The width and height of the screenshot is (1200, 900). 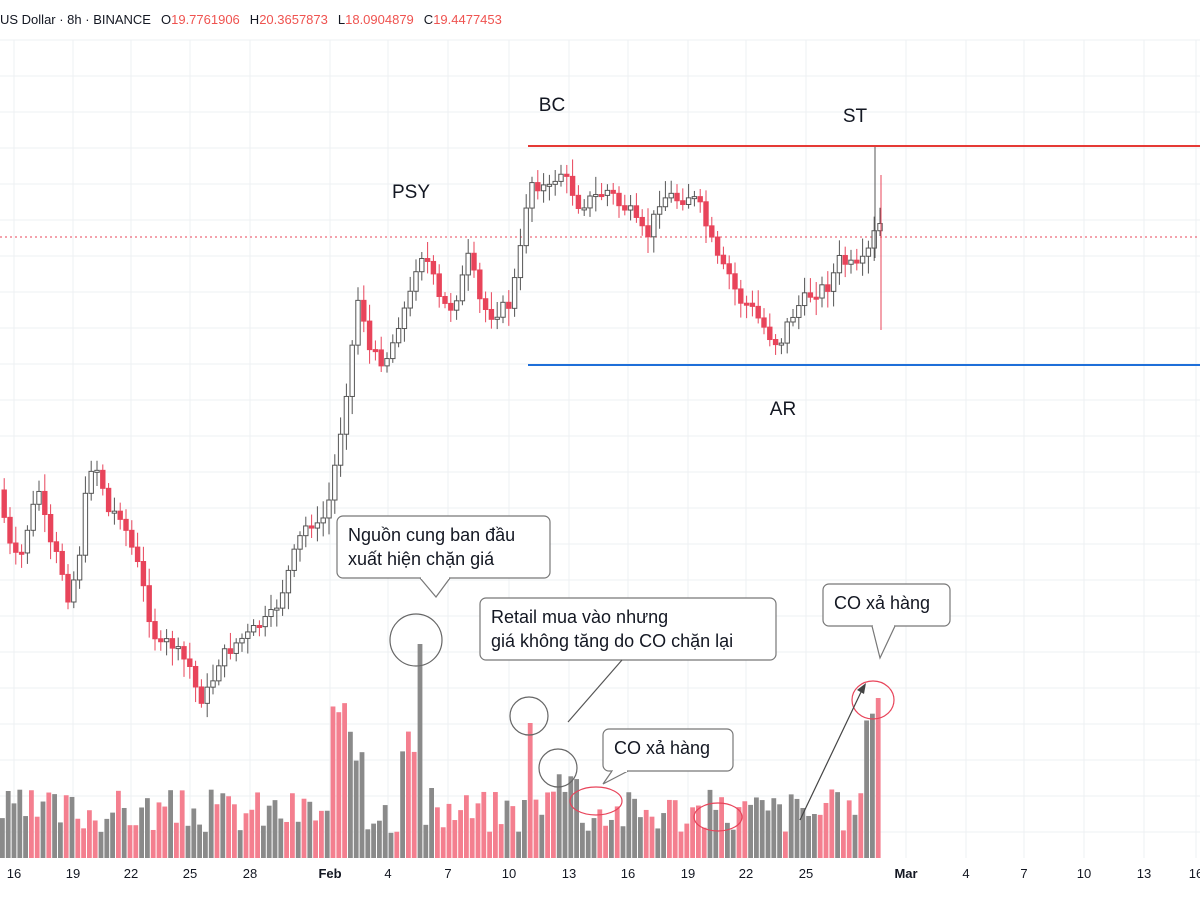 What do you see at coordinates (462, 19) in the screenshot?
I see `close-value: C19.4477453` at bounding box center [462, 19].